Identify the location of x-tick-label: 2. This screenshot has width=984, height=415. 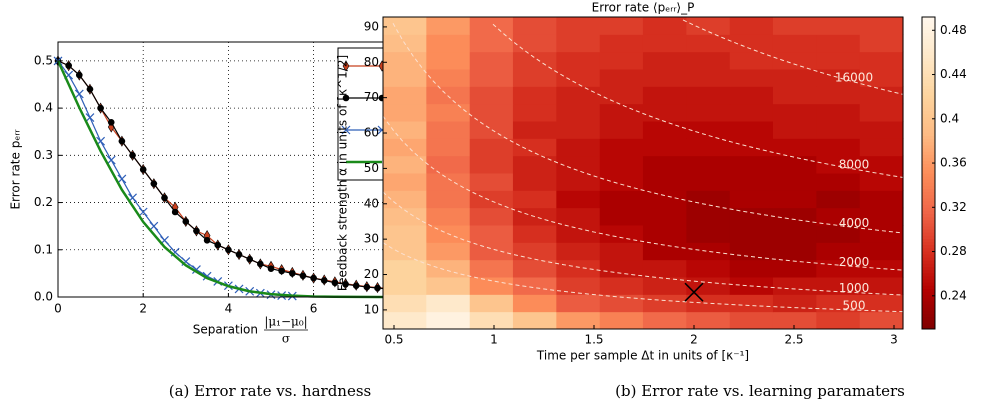
(143, 309).